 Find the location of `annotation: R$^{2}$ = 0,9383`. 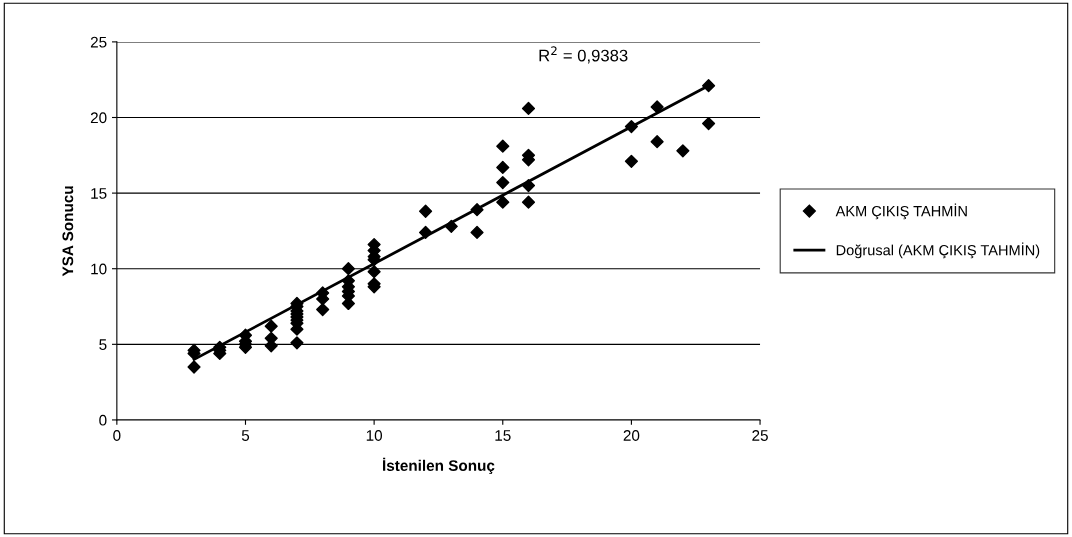

annotation: R$^{2}$ = 0,9383 is located at coordinates (583, 55).